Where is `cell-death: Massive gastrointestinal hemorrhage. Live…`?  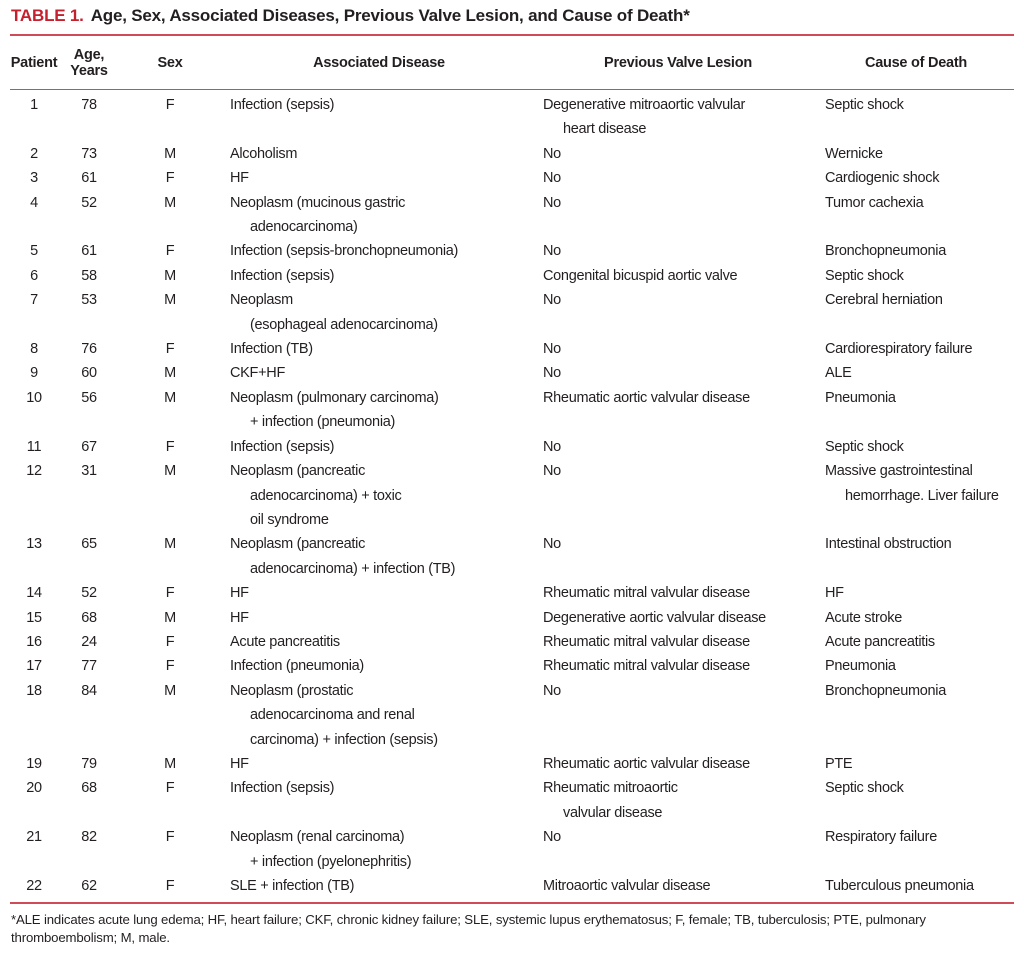 cell-death: Massive gastrointestinal hemorrhage. Live… is located at coordinates (916, 495).